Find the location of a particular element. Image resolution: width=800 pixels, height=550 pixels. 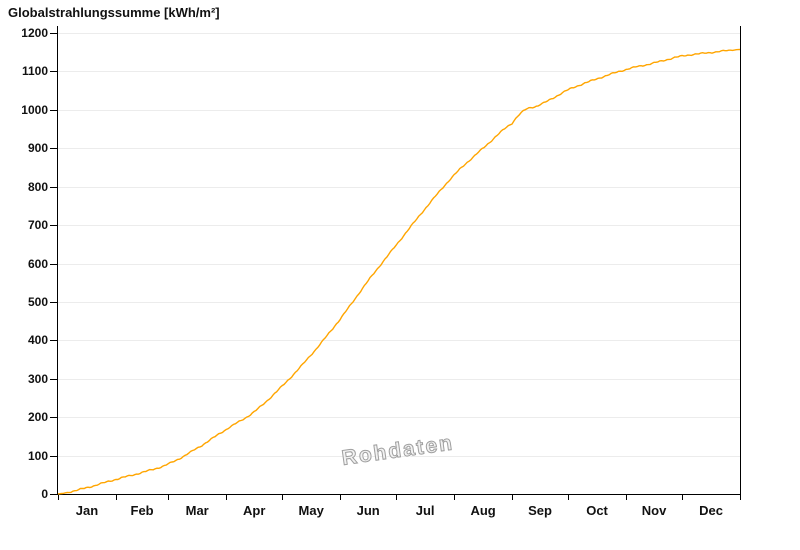

x-axis-label: Feb is located at coordinates (142, 510).